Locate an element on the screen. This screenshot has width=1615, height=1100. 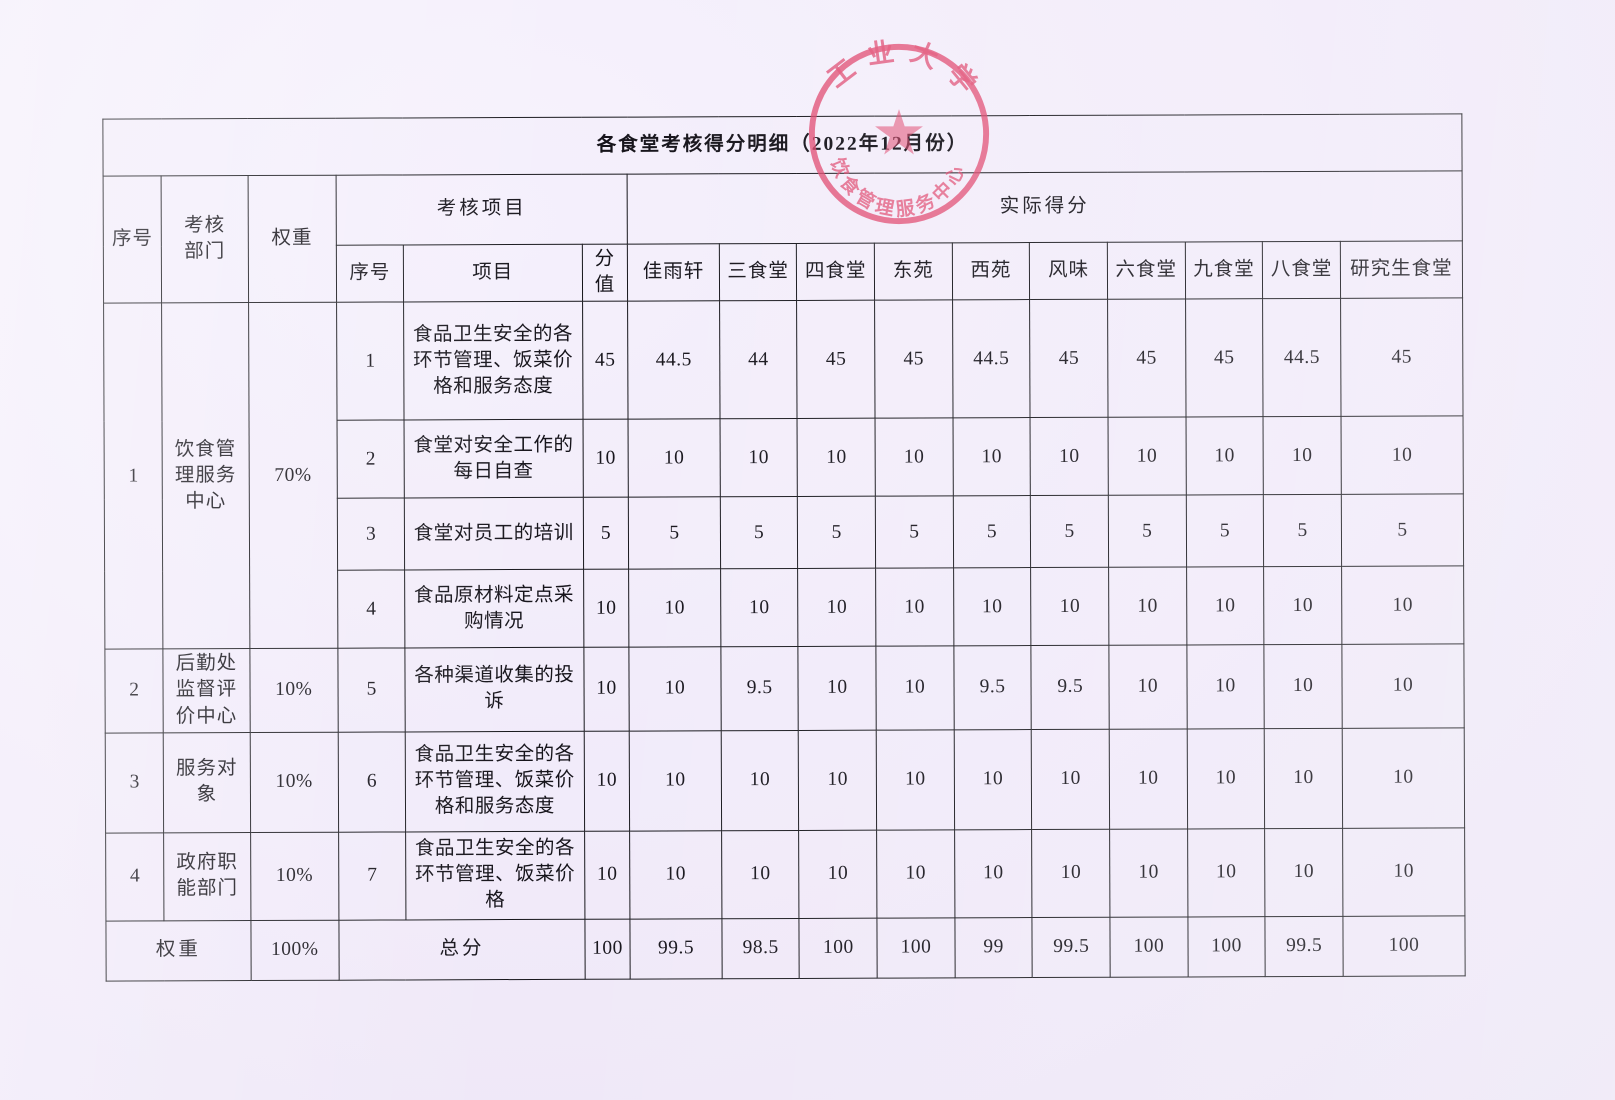
item-name: 食品卫生安全的各环节管理、饭菜价格 is located at coordinates (495, 875).